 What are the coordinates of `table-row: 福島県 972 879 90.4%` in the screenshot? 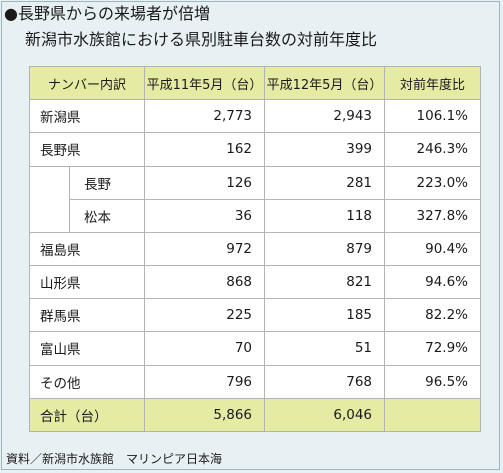 It's located at (255, 249).